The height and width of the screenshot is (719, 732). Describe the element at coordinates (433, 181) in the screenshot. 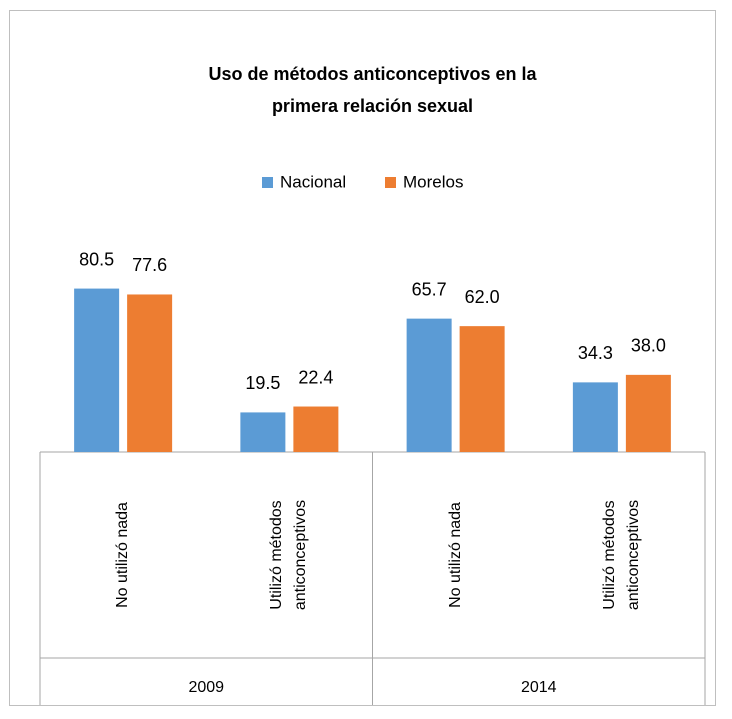

I see `legend-label: Morelos` at that location.